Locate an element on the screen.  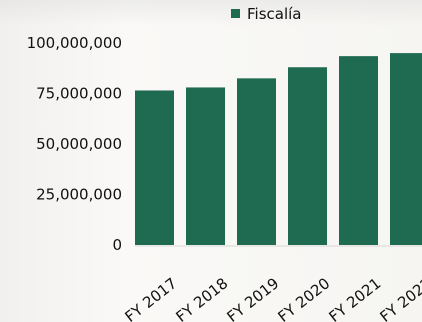
legend-label: Fiscalía is located at coordinates (274, 14).